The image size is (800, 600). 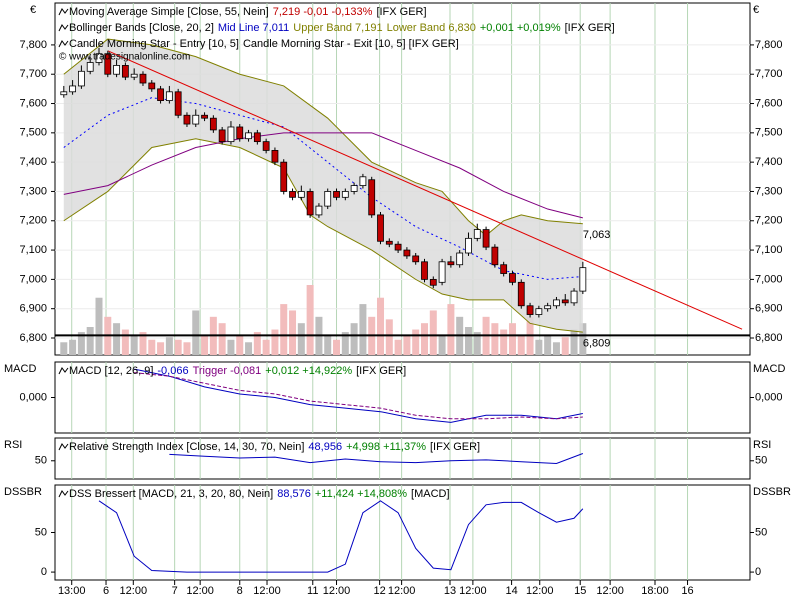 What do you see at coordinates (769, 103) in the screenshot?
I see `y-tick-label: 7,600` at bounding box center [769, 103].